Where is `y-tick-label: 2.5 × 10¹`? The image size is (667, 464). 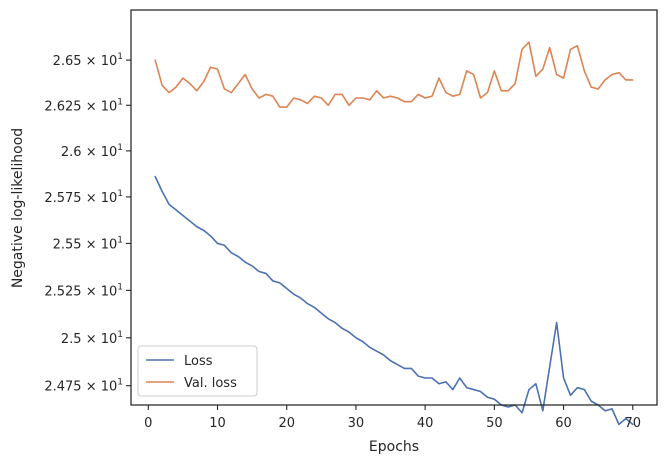 y-tick-label: 2.5 × 10¹ is located at coordinates (92, 338).